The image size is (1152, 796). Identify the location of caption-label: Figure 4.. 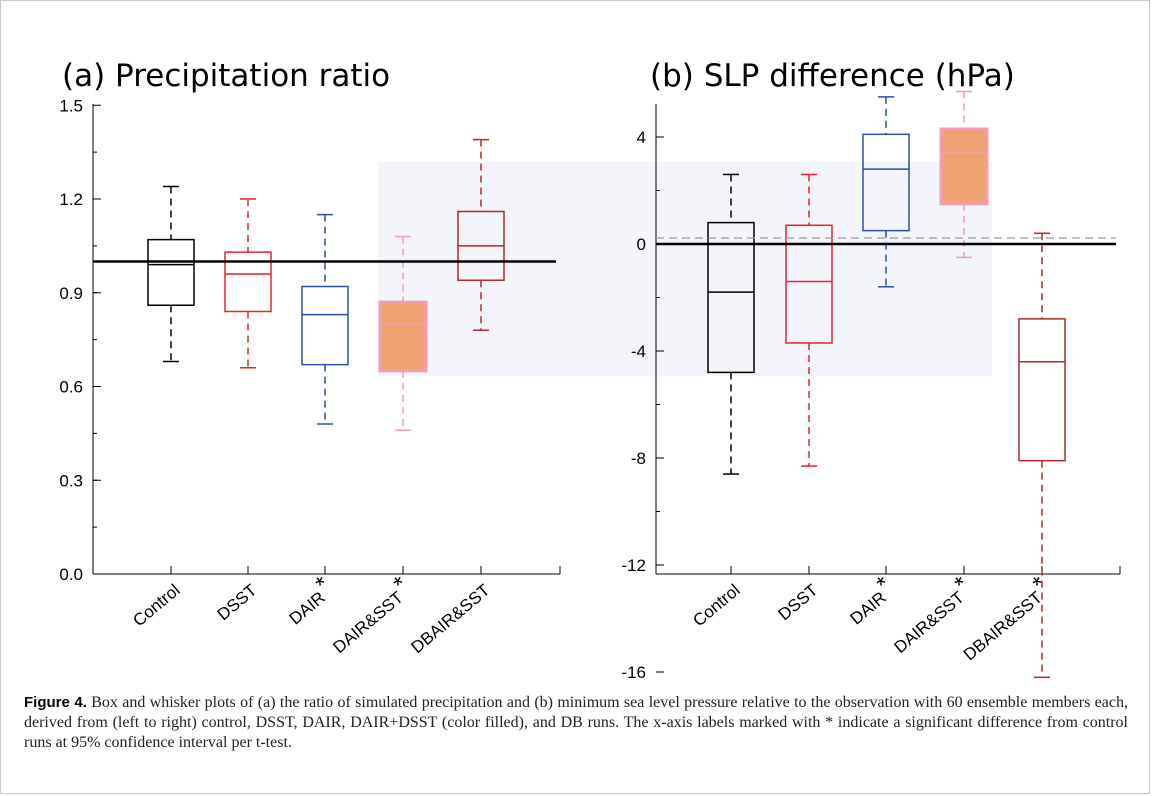
(55, 702).